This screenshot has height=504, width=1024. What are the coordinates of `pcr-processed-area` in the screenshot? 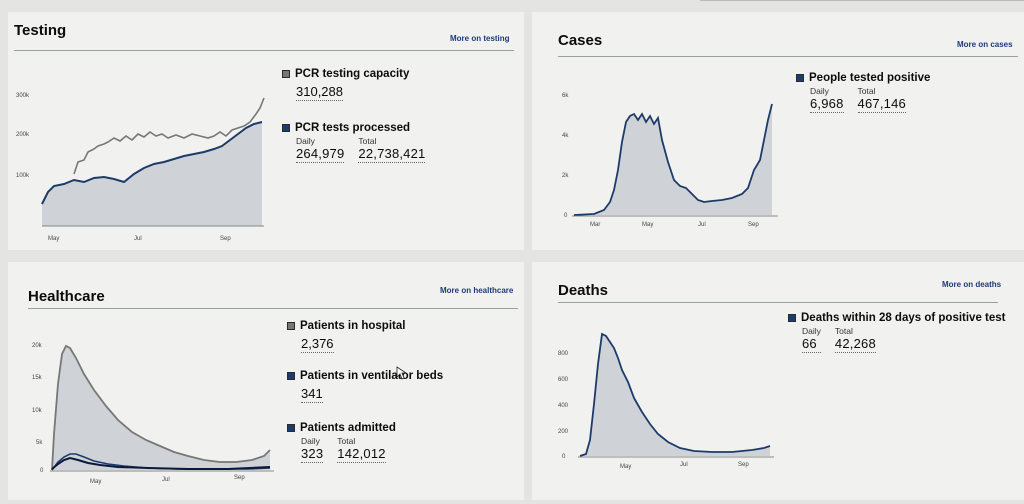 It's located at (152, 174).